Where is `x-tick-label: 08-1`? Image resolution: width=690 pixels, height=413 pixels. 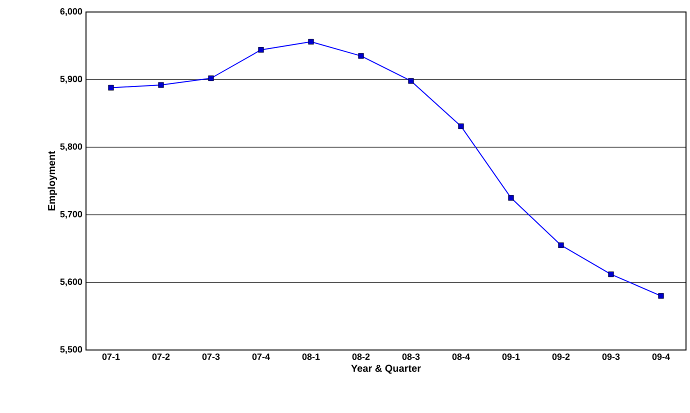
x-tick-label: 08-1 is located at coordinates (311, 357).